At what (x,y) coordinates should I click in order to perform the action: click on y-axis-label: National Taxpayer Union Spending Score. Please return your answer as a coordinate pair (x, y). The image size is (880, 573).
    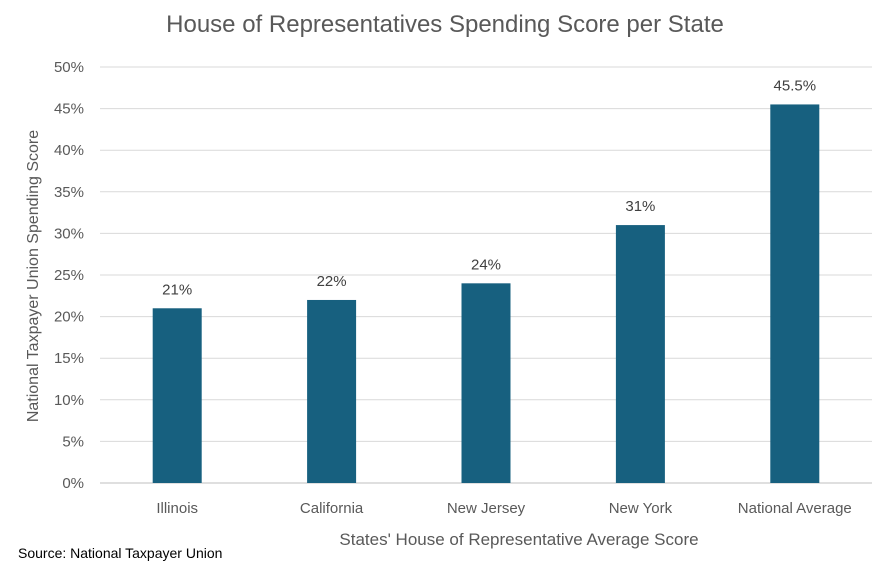
    Looking at the image, I should click on (33, 276).